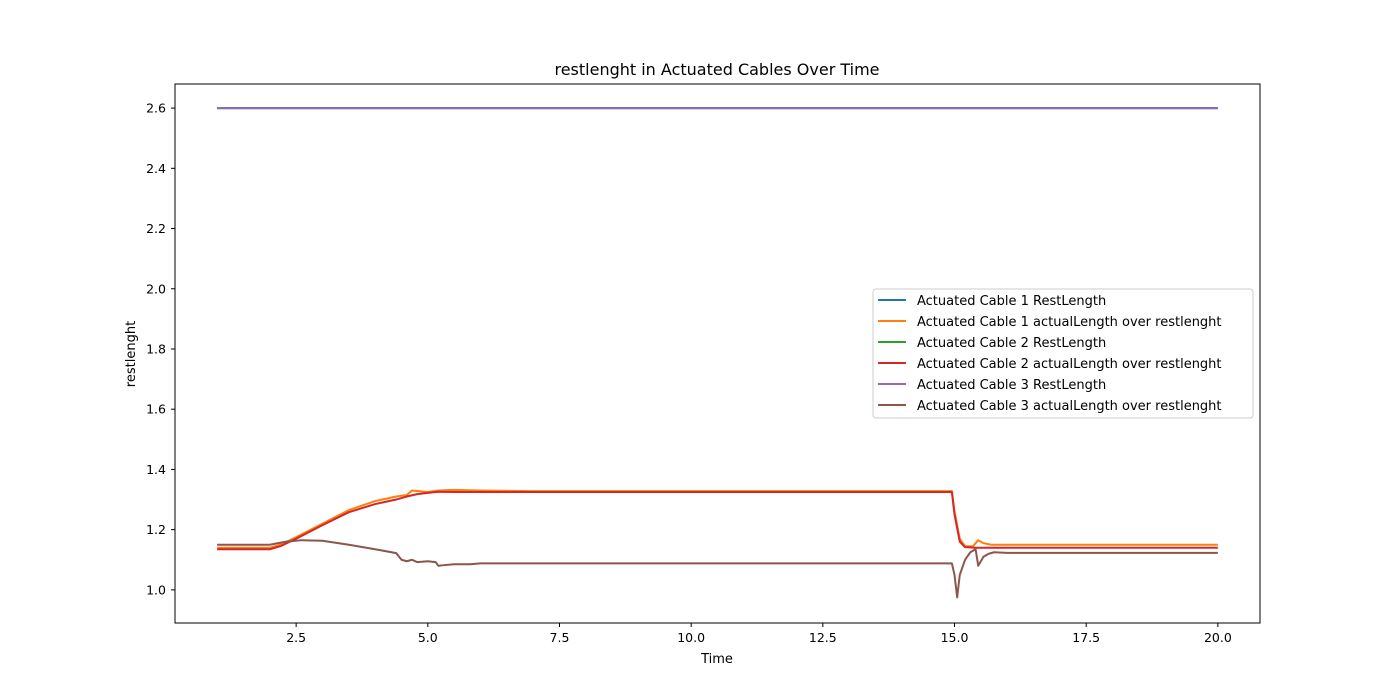 Image resolution: width=1400 pixels, height=700 pixels. I want to click on y-axis-label: restlenght, so click(131, 354).